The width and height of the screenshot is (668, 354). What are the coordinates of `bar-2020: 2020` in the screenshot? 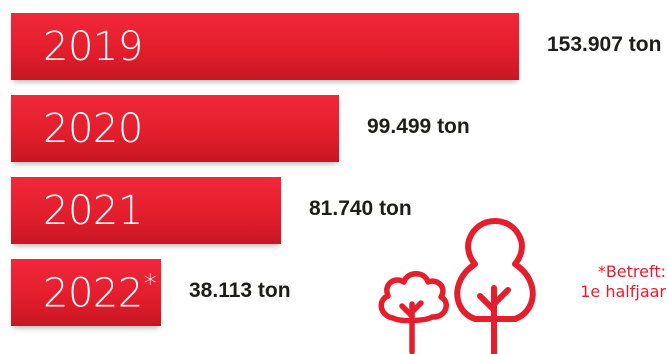 It's located at (175, 128).